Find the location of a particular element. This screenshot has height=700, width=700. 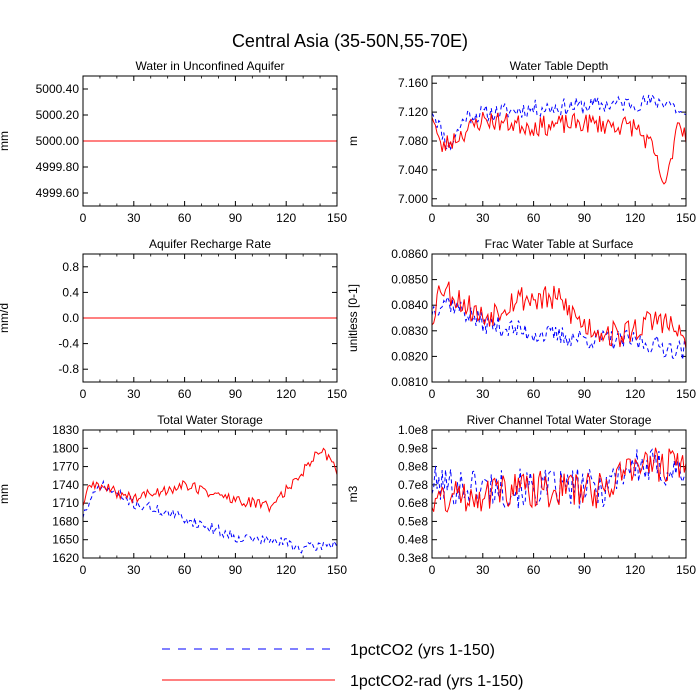

legend-label: 1pctCO2 (yrs 1-150) is located at coordinates (422, 650).